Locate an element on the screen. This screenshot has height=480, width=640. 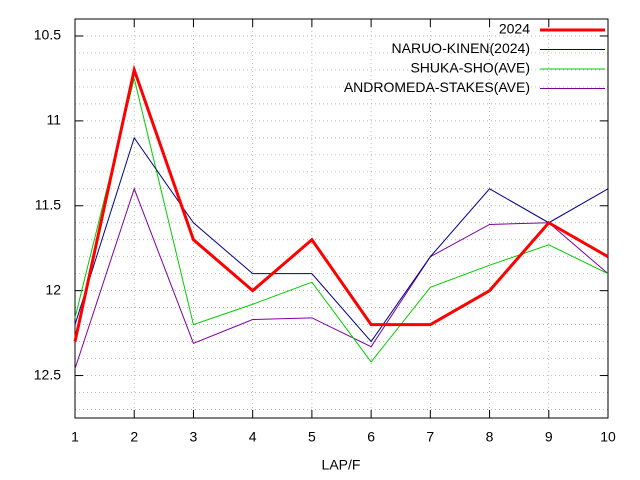
legend-label: NARUO-KINEN(2024) is located at coordinates (461, 48).